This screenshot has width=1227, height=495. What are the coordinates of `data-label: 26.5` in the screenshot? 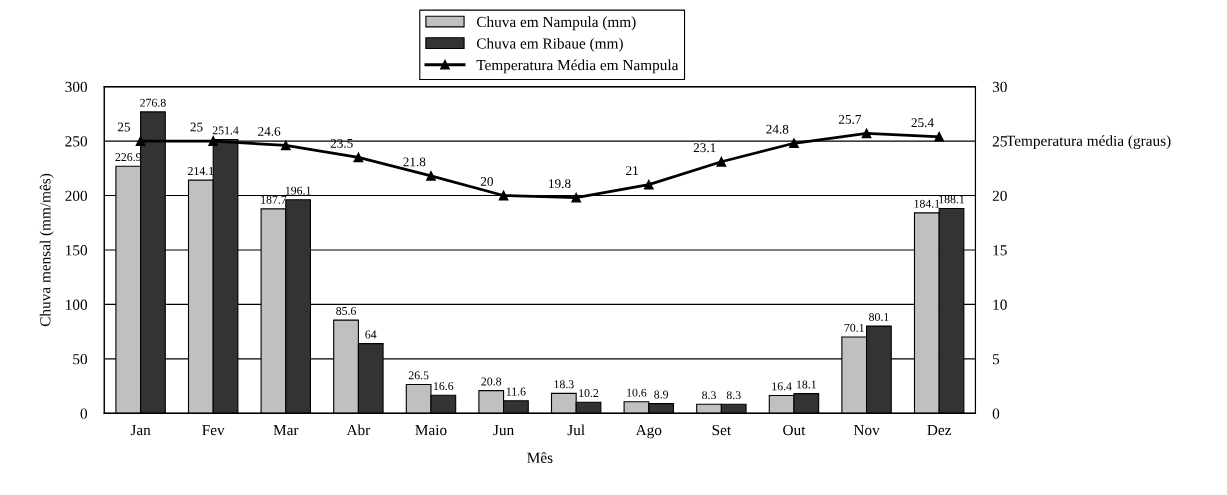 It's located at (418, 375).